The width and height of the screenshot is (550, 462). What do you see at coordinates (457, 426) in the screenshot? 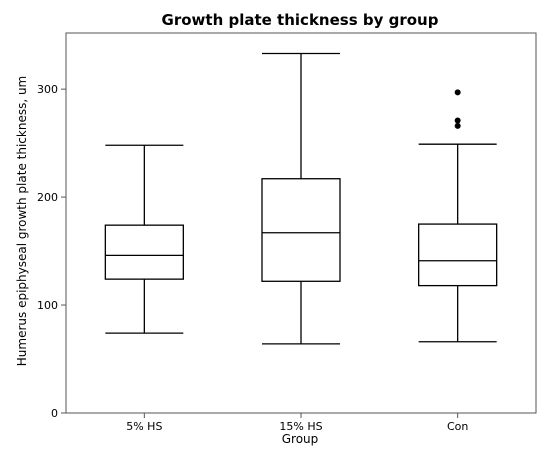
I see `x-tick-label-2: Con` at bounding box center [457, 426].